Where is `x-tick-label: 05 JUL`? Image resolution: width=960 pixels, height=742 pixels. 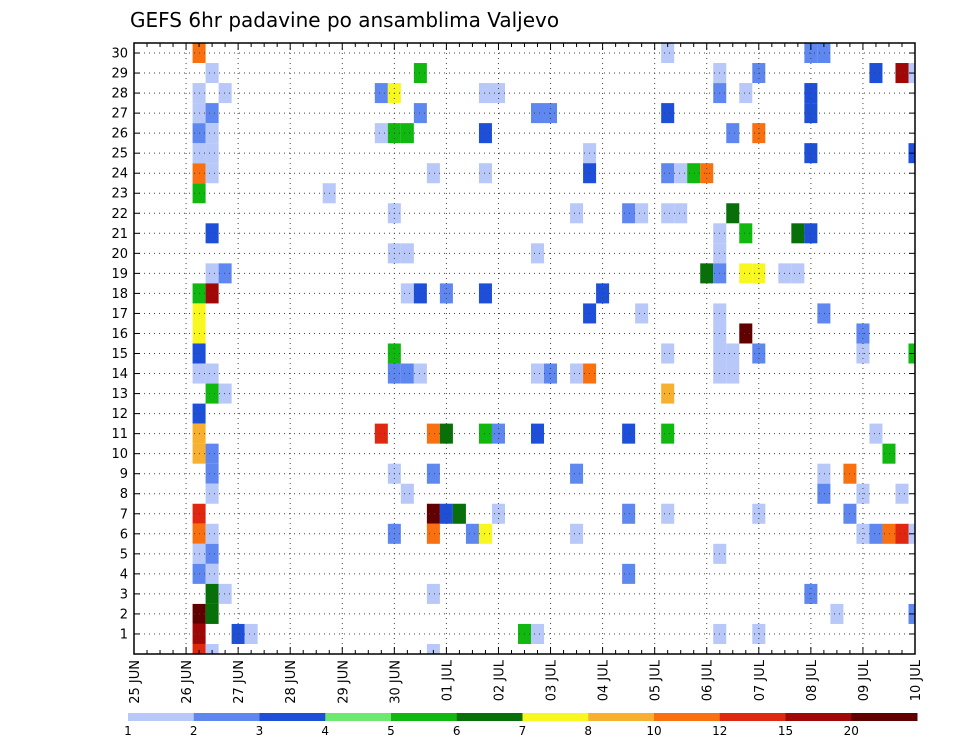
x-tick-label: 05 JUL is located at coordinates (656, 680).